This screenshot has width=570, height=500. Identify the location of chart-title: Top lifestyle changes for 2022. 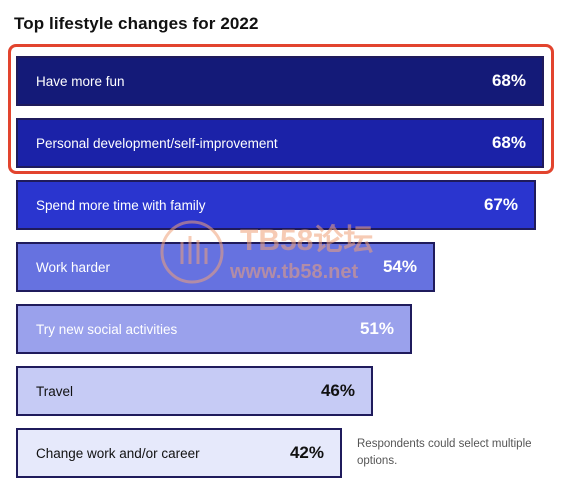
(136, 23).